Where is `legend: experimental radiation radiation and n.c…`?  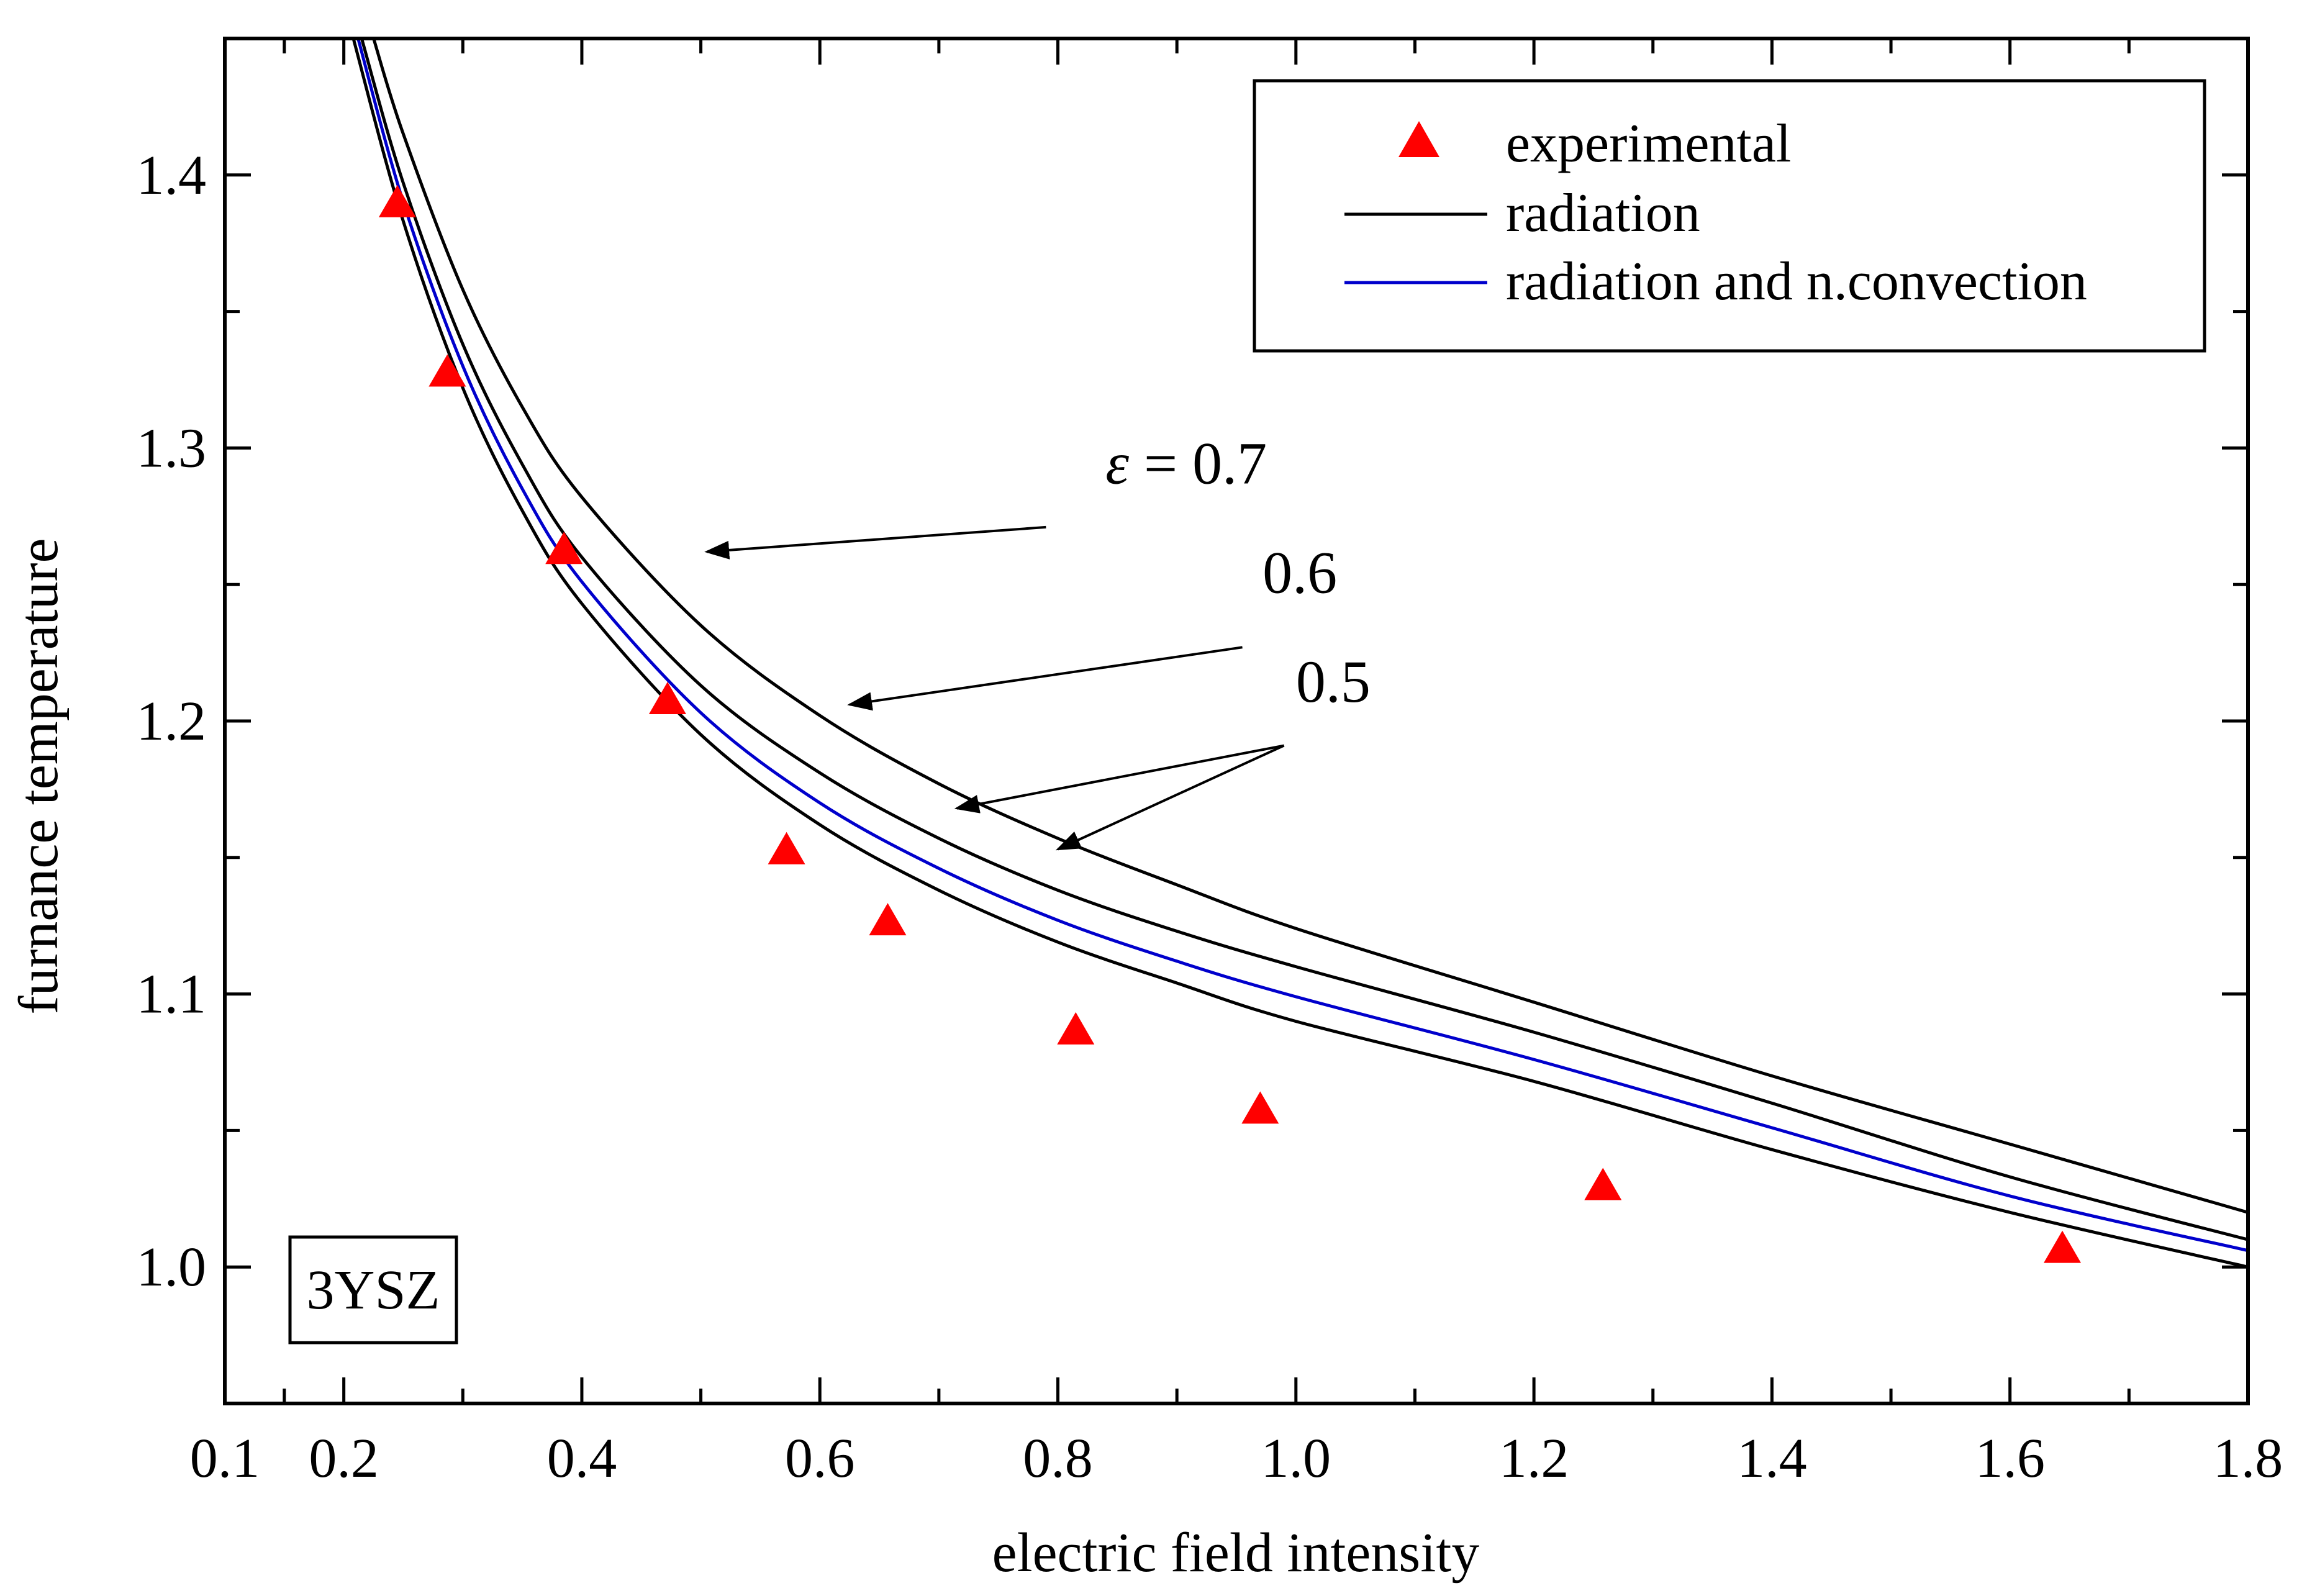
legend: experimental radiation radiation and n.c… is located at coordinates (1729, 216).